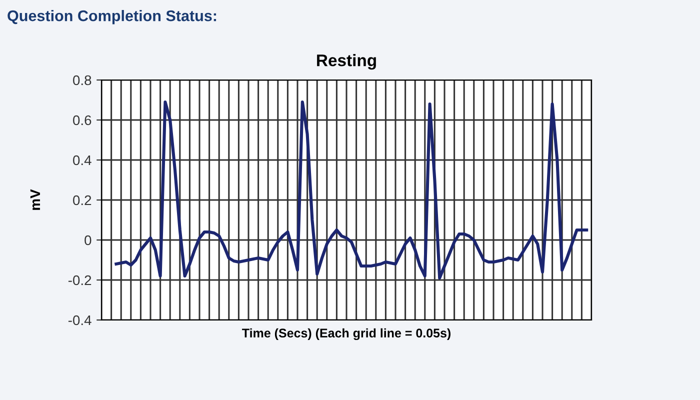  I want to click on y-tick-label: -0.2, so click(80, 280).